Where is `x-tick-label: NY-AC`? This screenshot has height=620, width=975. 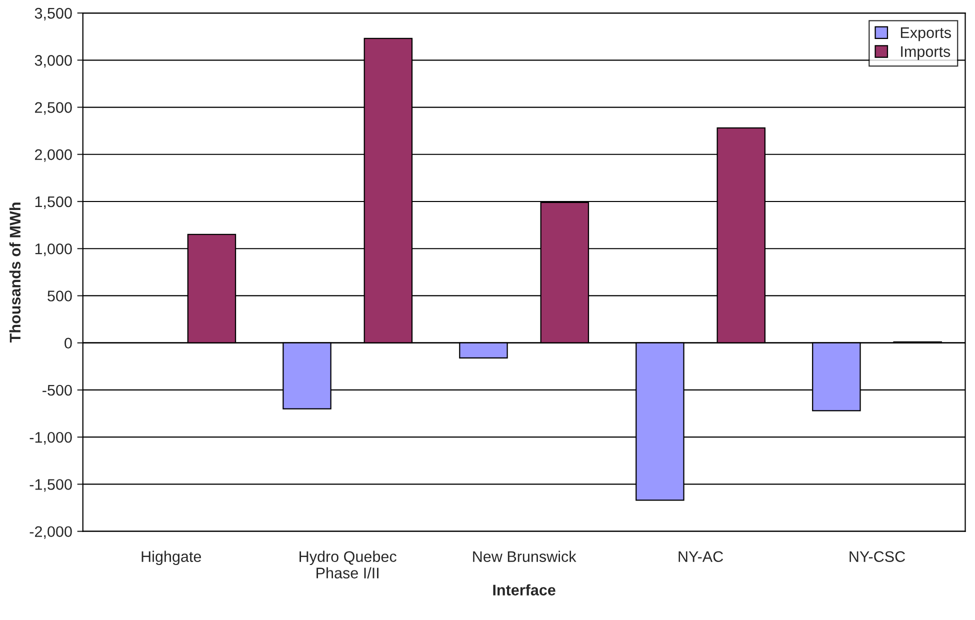 x-tick-label: NY-AC is located at coordinates (701, 556).